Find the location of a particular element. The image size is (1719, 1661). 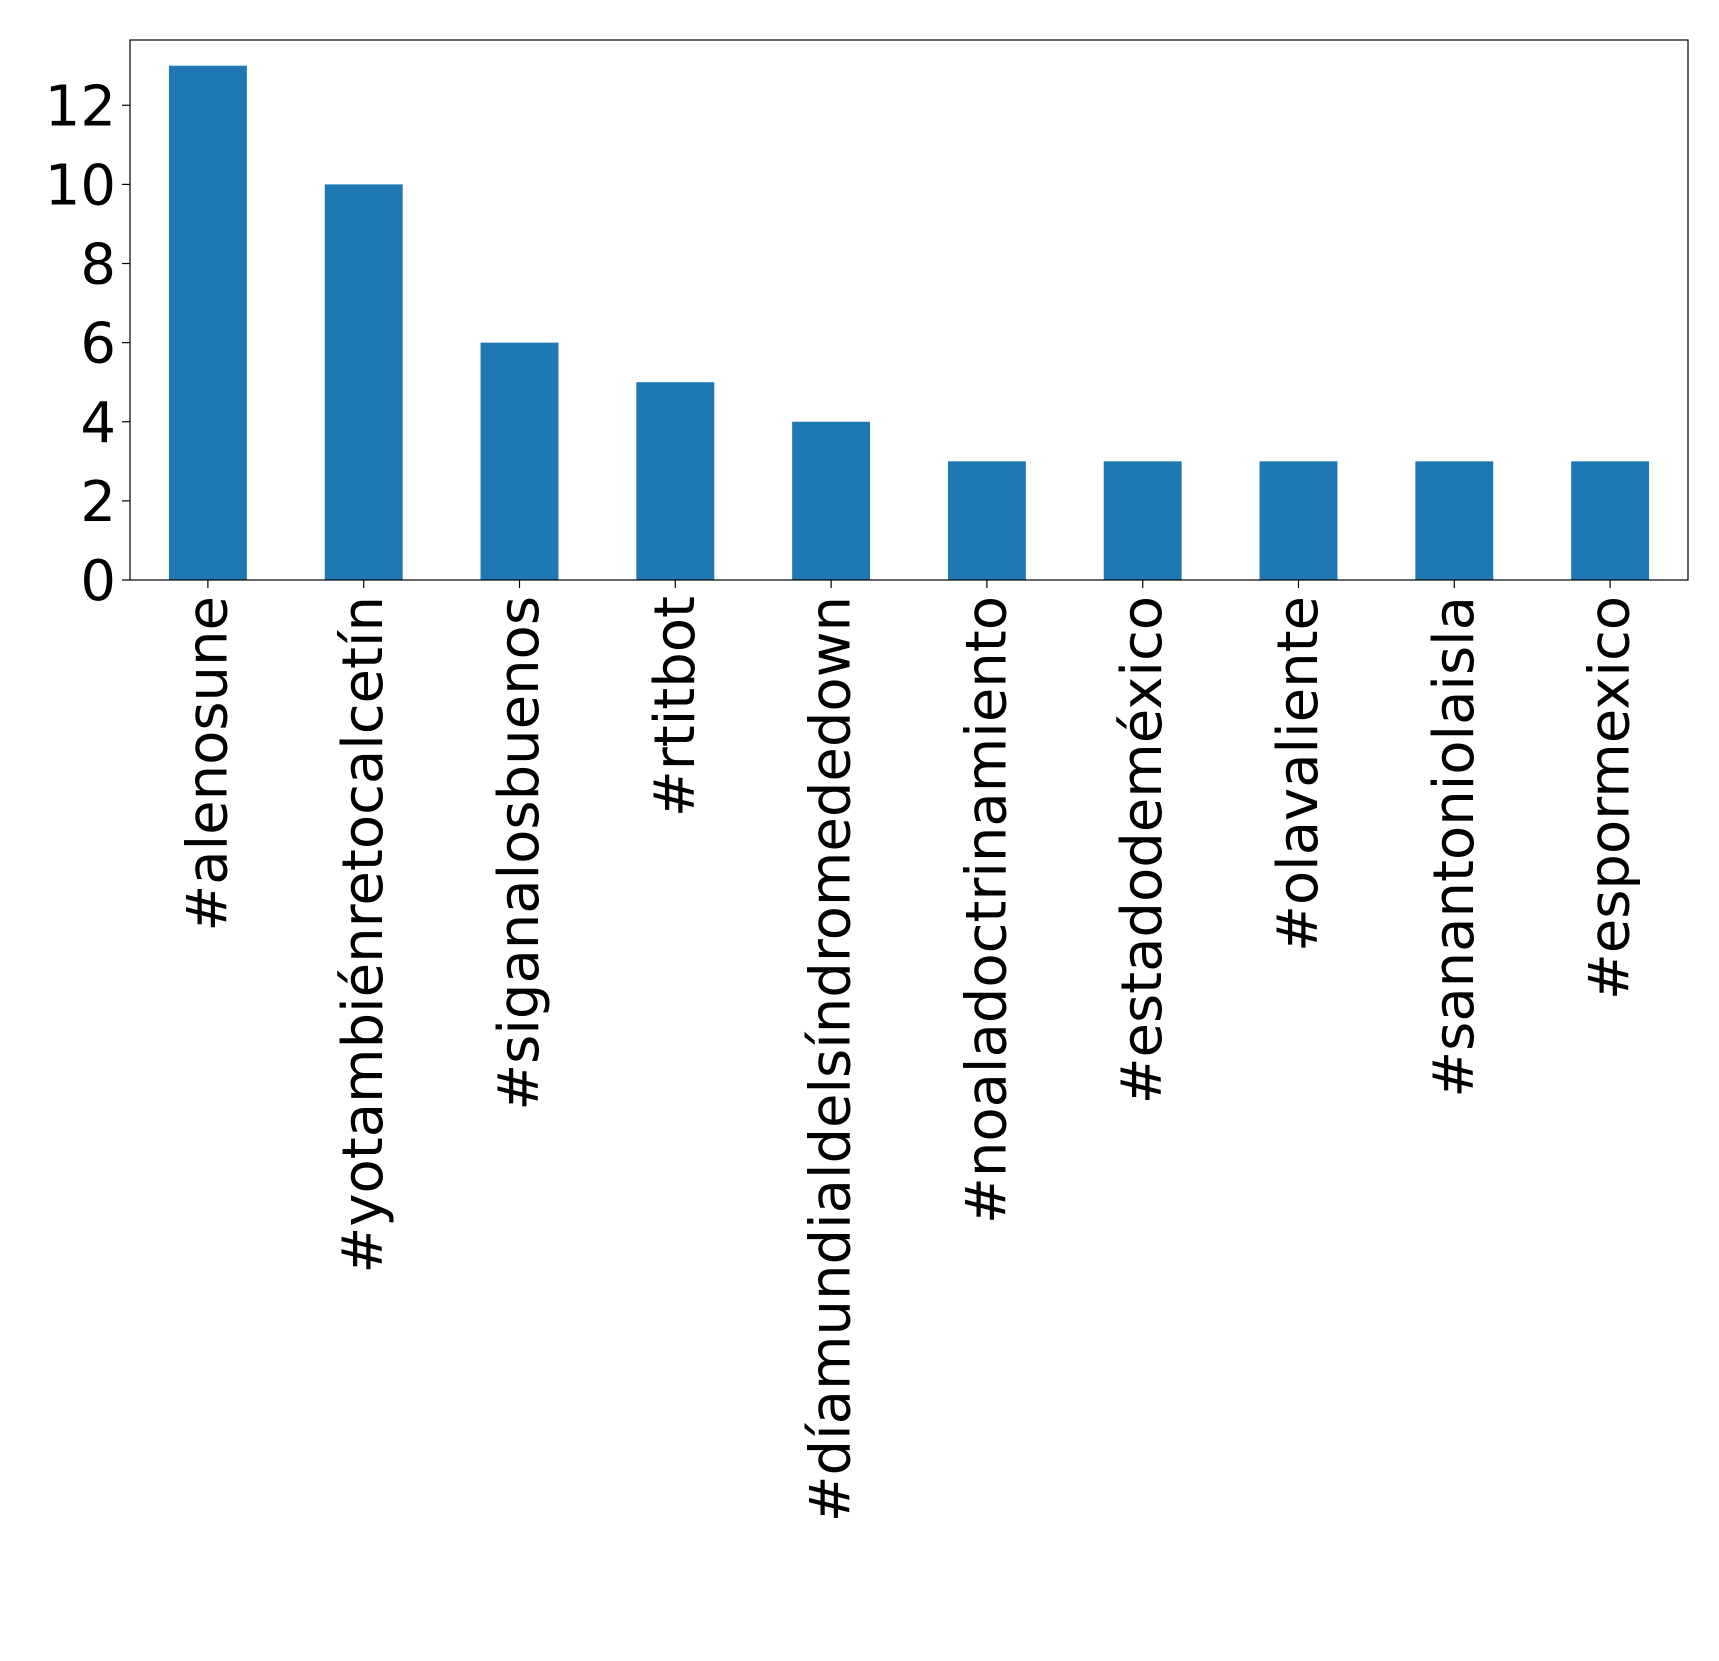

y-axis: 0 2 4 6 8 10 12 is located at coordinates (87, 344).